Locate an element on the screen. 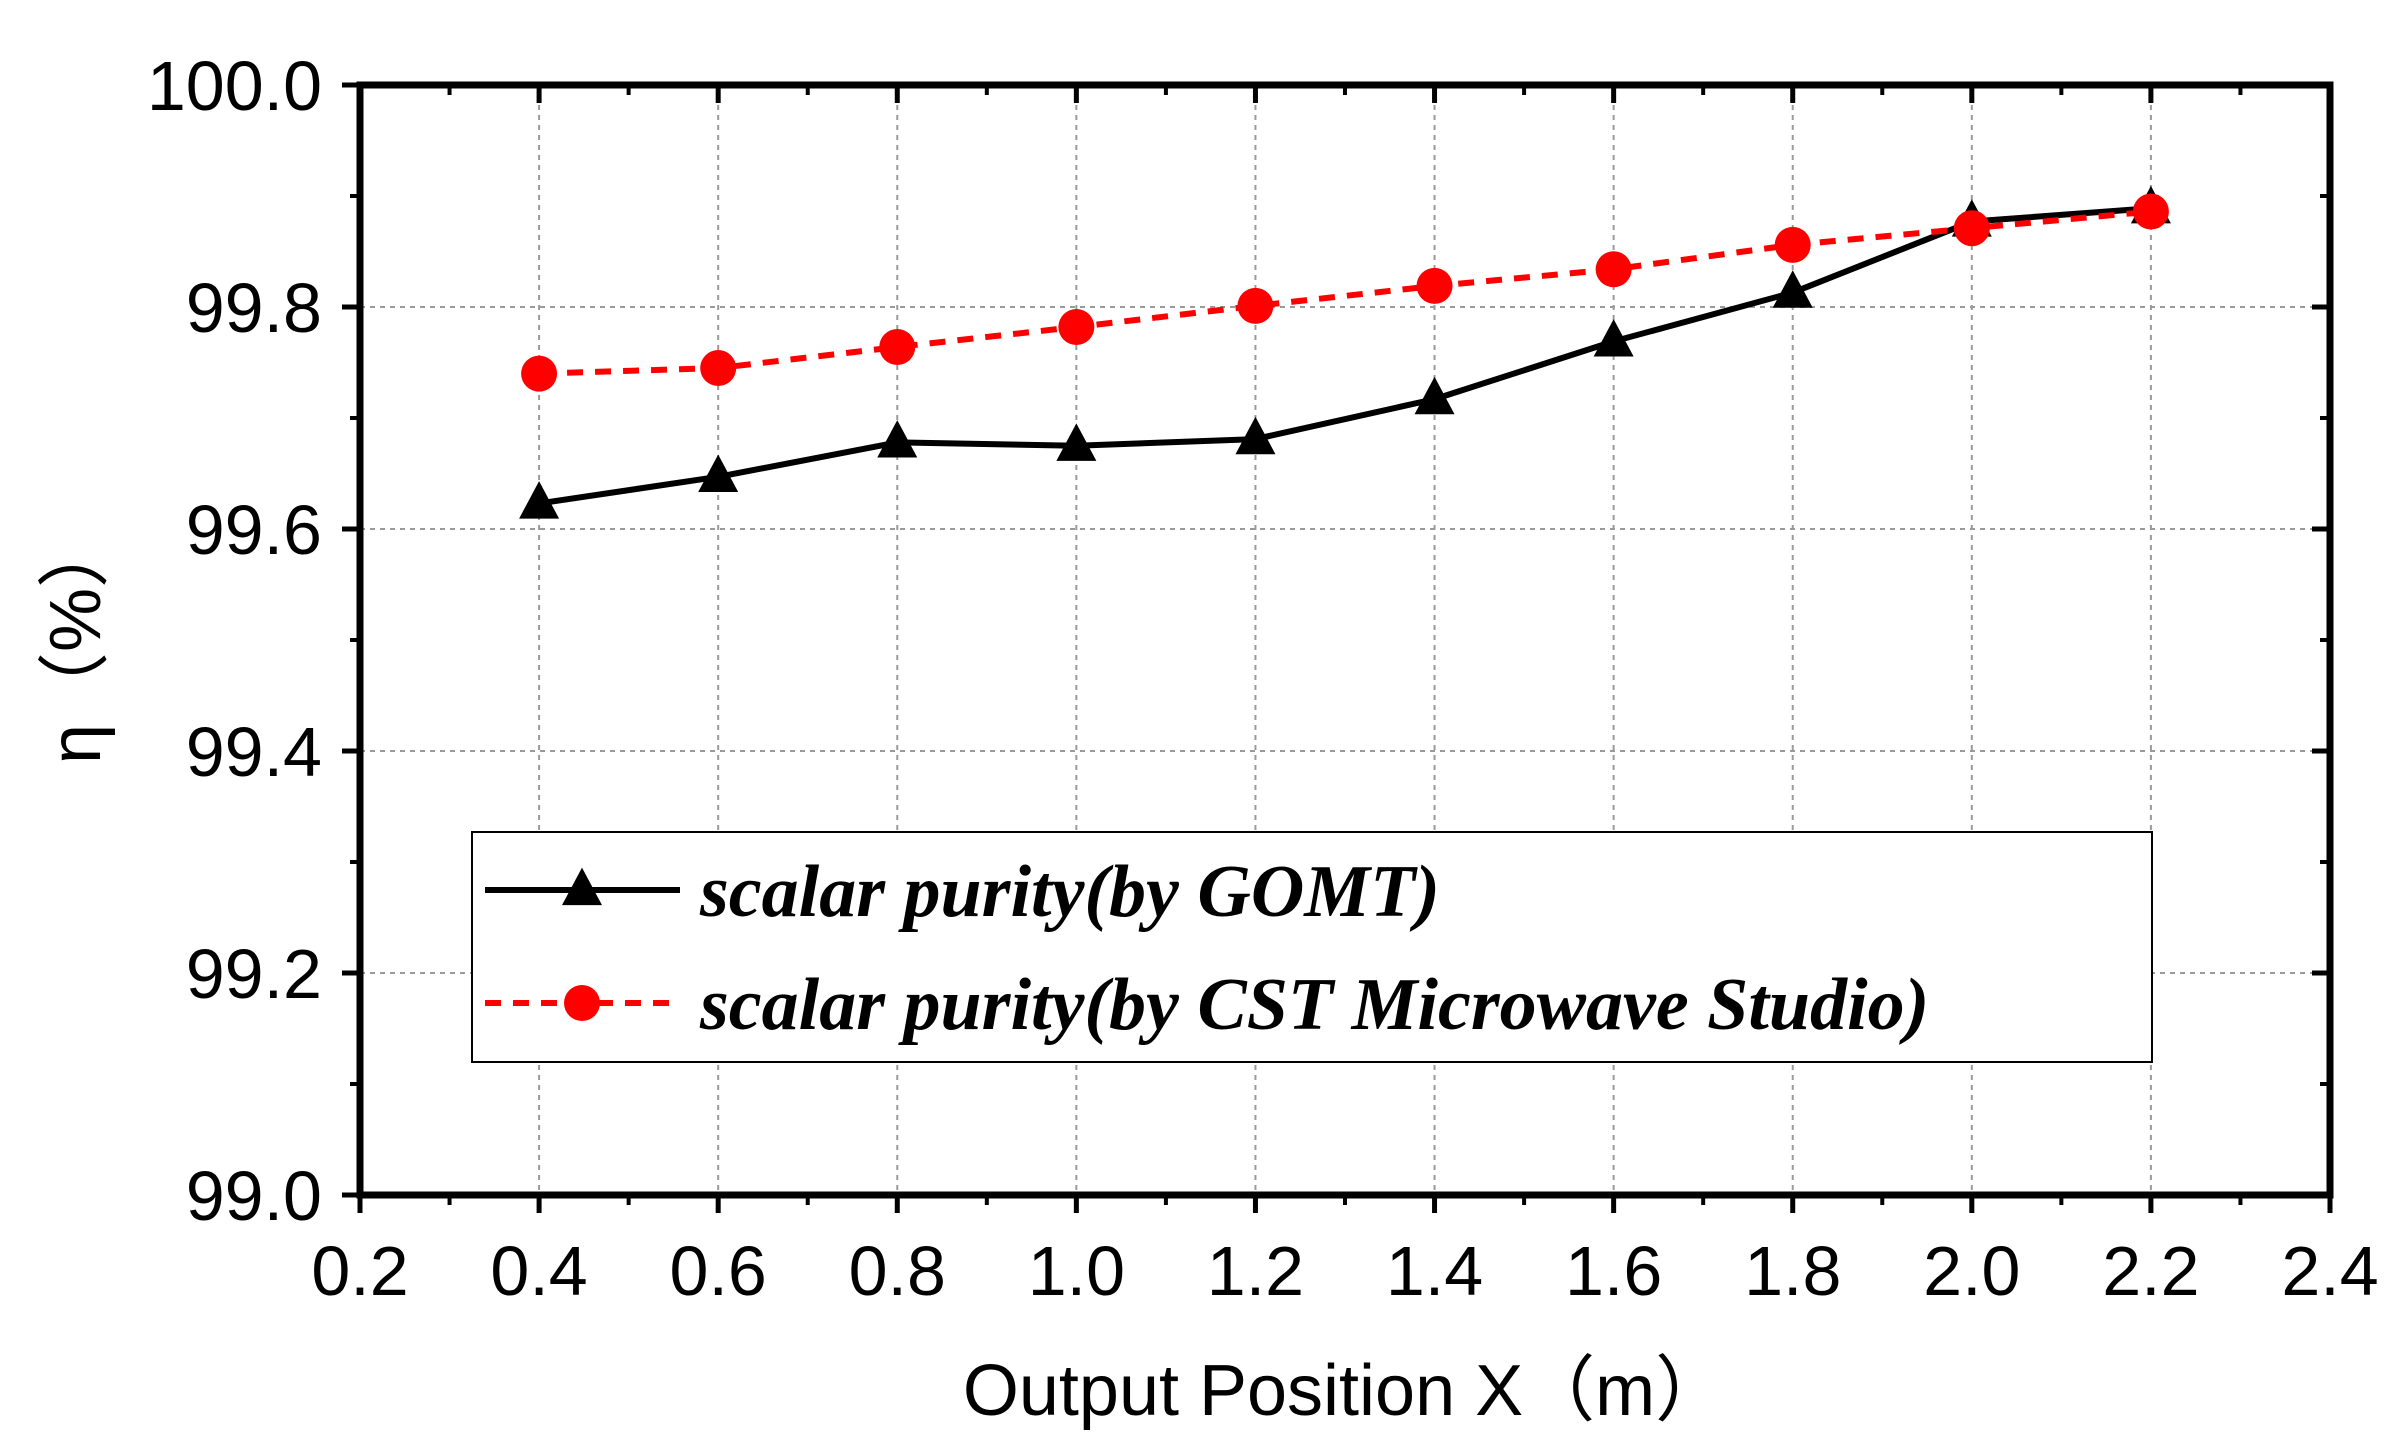  legend-marker-triangle is located at coordinates (582, 886).